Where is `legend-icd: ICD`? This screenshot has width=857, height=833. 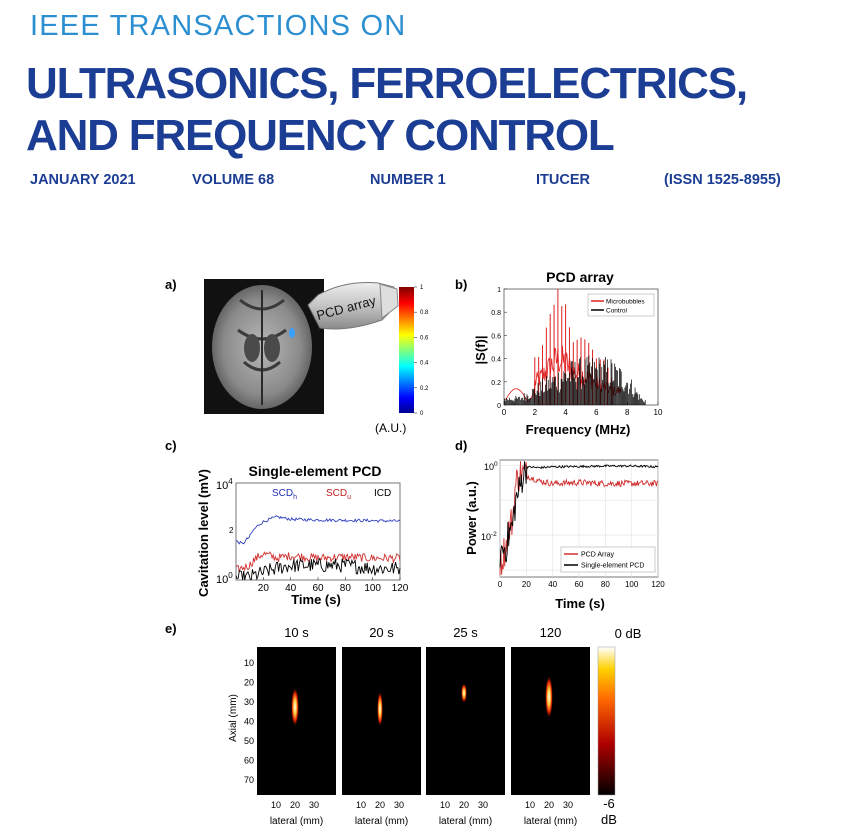
legend-icd: ICD is located at coordinates (382, 493).